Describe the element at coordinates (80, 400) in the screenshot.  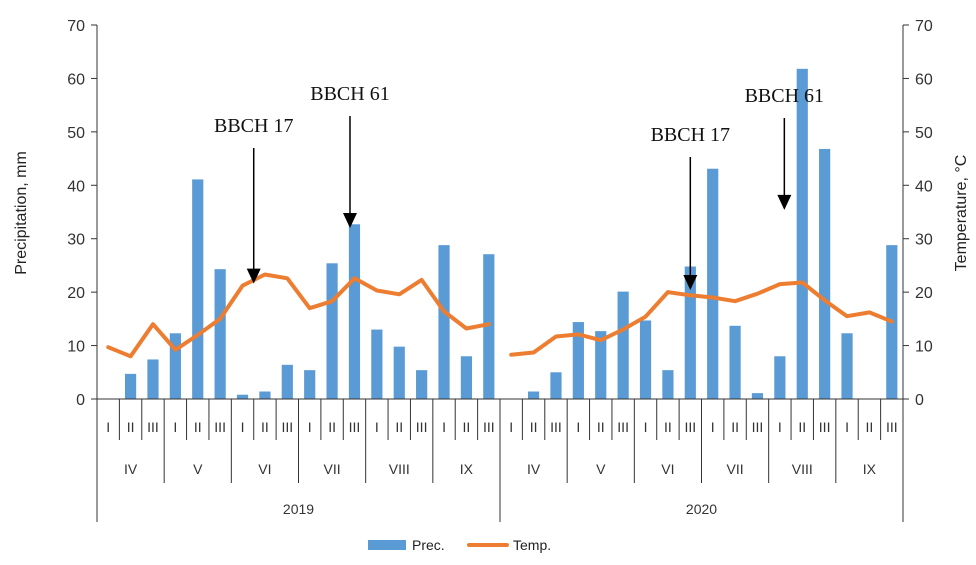
I see `y-tick-label-left: 0` at that location.